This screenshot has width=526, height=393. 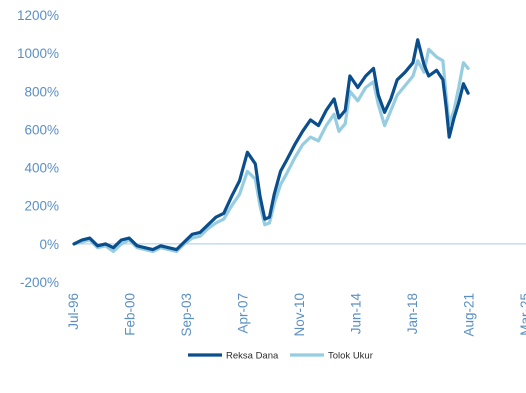 What do you see at coordinates (522, 314) in the screenshot?
I see `x-tick-label: Mar-25` at bounding box center [522, 314].